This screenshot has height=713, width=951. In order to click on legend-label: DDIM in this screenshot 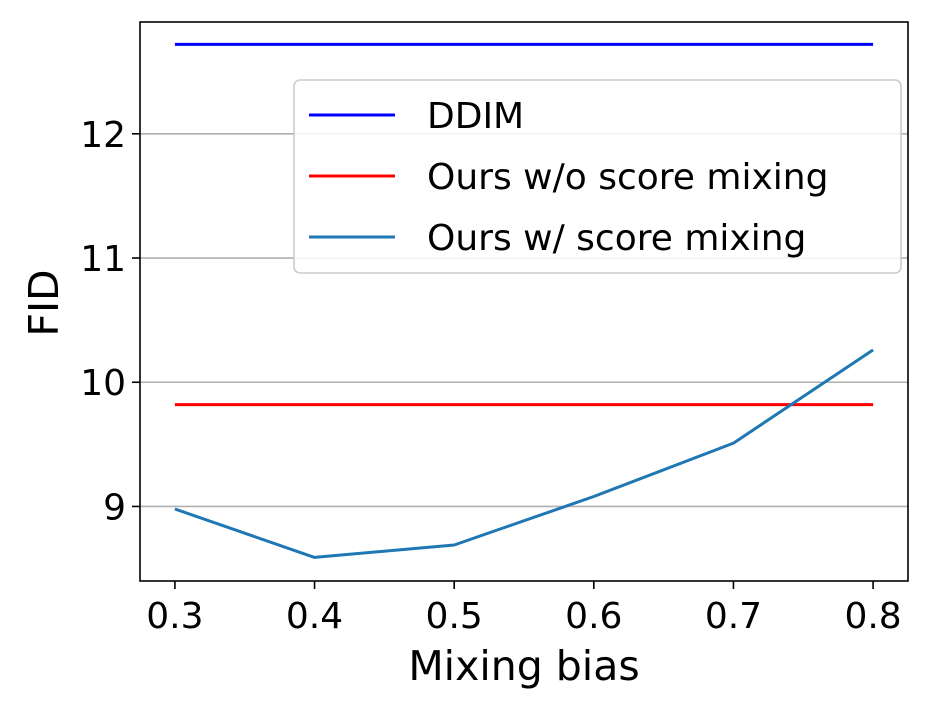, I will do `click(475, 116)`.